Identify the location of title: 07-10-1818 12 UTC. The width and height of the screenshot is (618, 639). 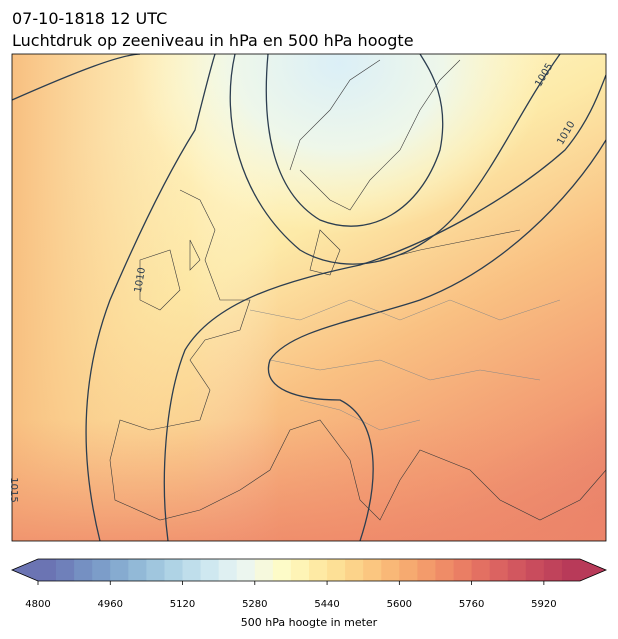
(89, 18).